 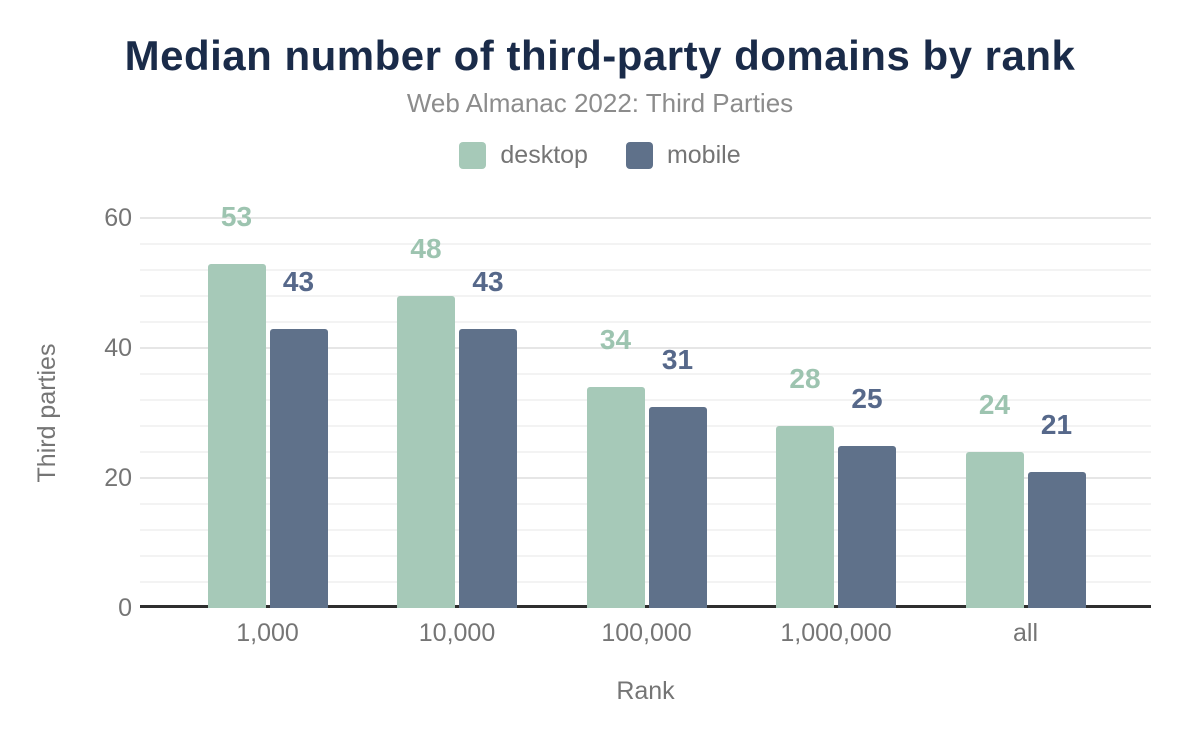 What do you see at coordinates (867, 526) in the screenshot?
I see `bar-mobile-1,000,000` at bounding box center [867, 526].